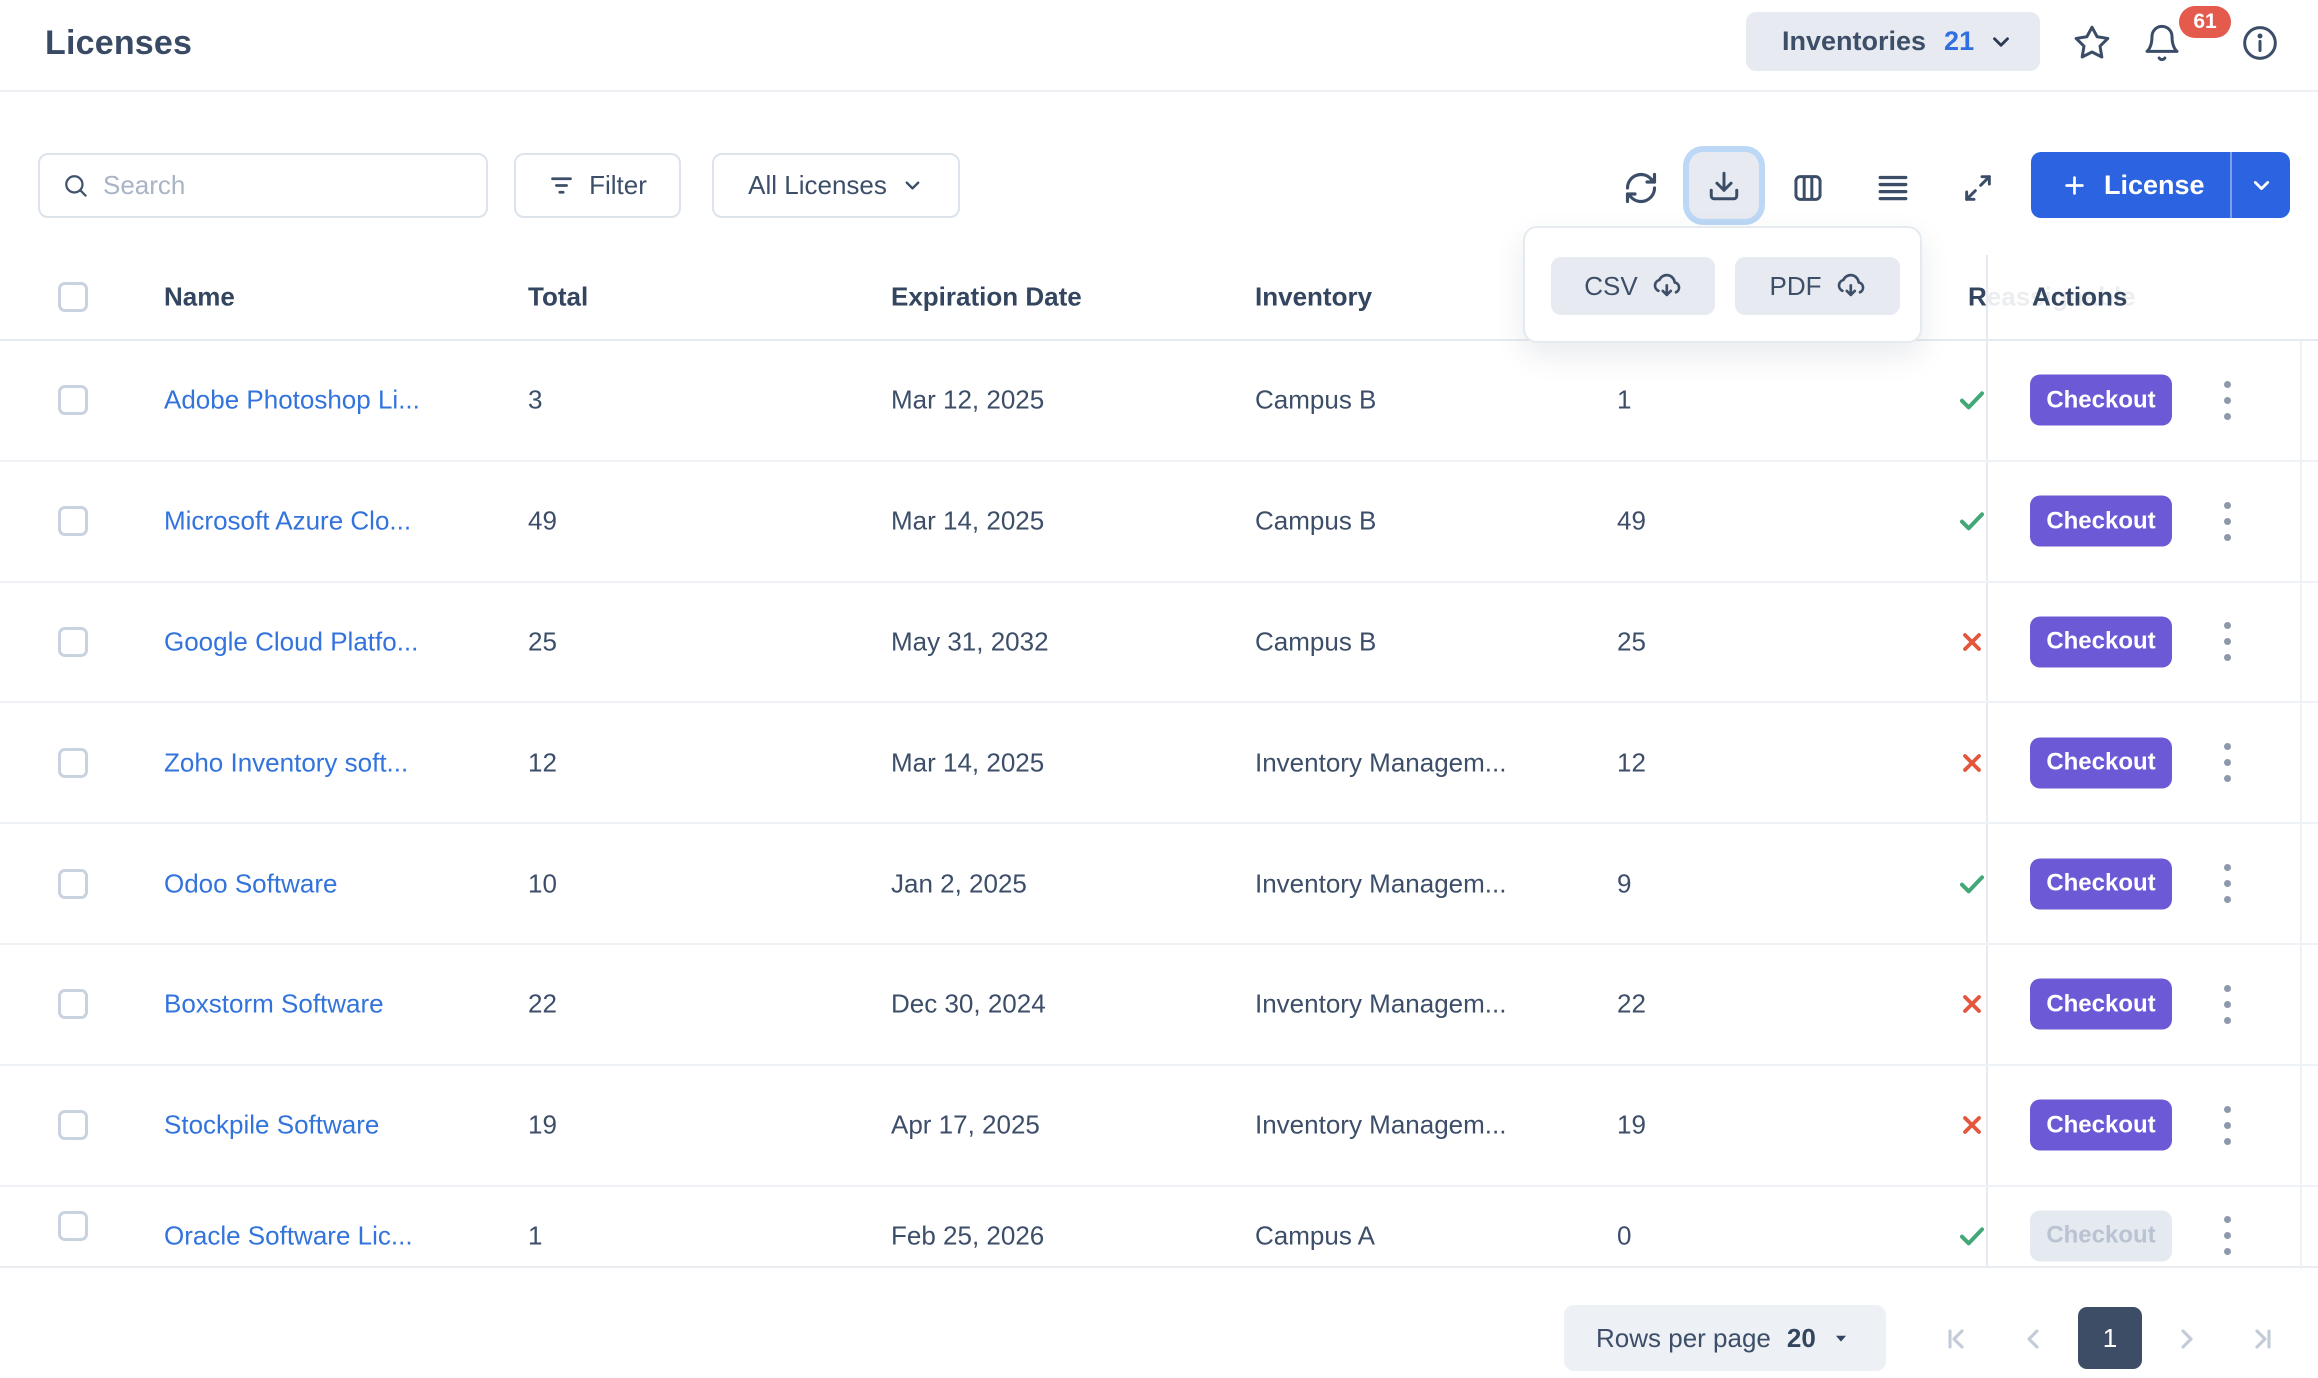  I want to click on expiration-value: May 31, 2032, so click(970, 641).